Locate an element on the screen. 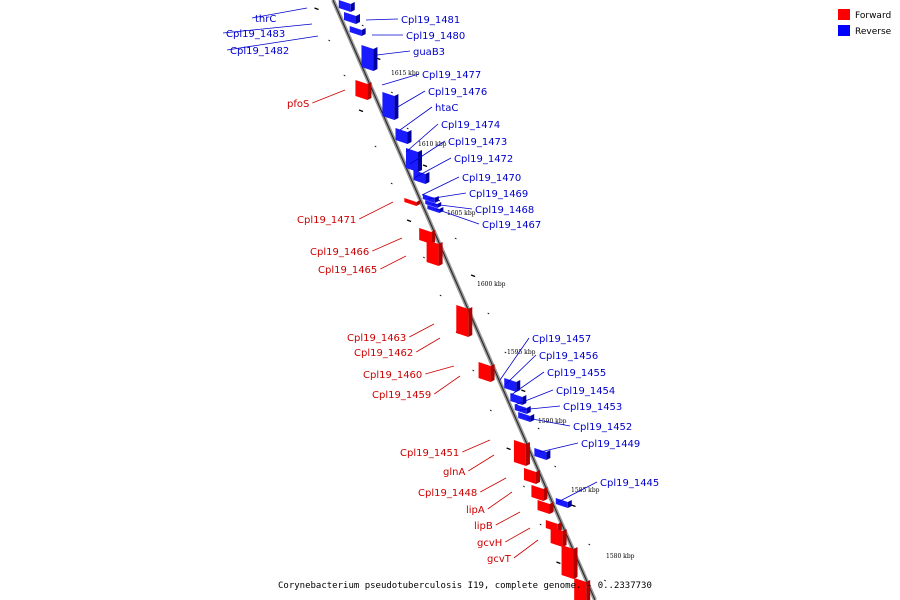 This screenshot has width=900, height=600. gene-label: Cpl19_1467 is located at coordinates (511, 225).